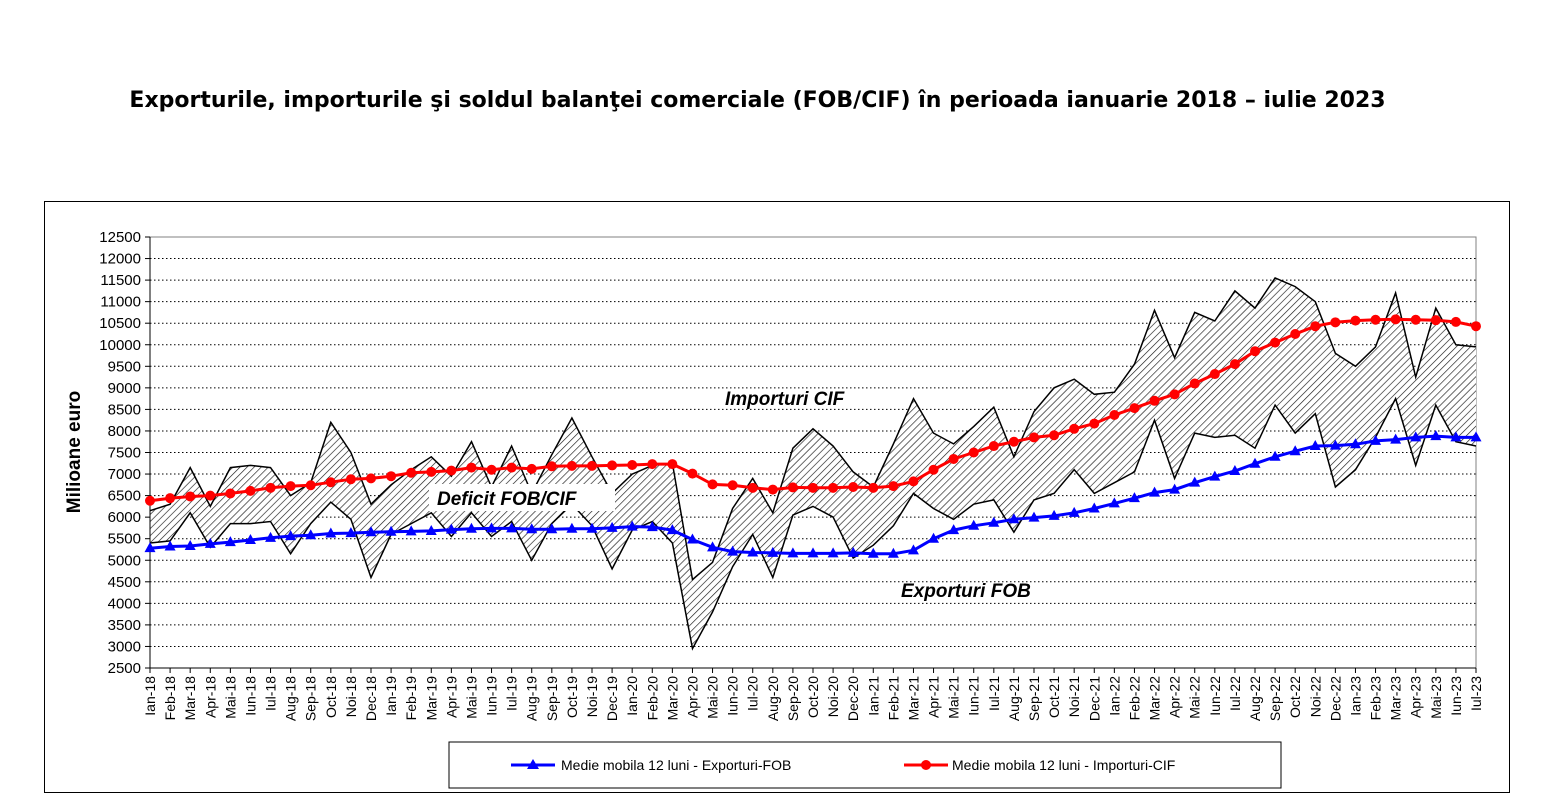 This screenshot has height=805, width=1560. What do you see at coordinates (74, 452) in the screenshot?
I see `y-axis-label: Milioane euro` at bounding box center [74, 452].